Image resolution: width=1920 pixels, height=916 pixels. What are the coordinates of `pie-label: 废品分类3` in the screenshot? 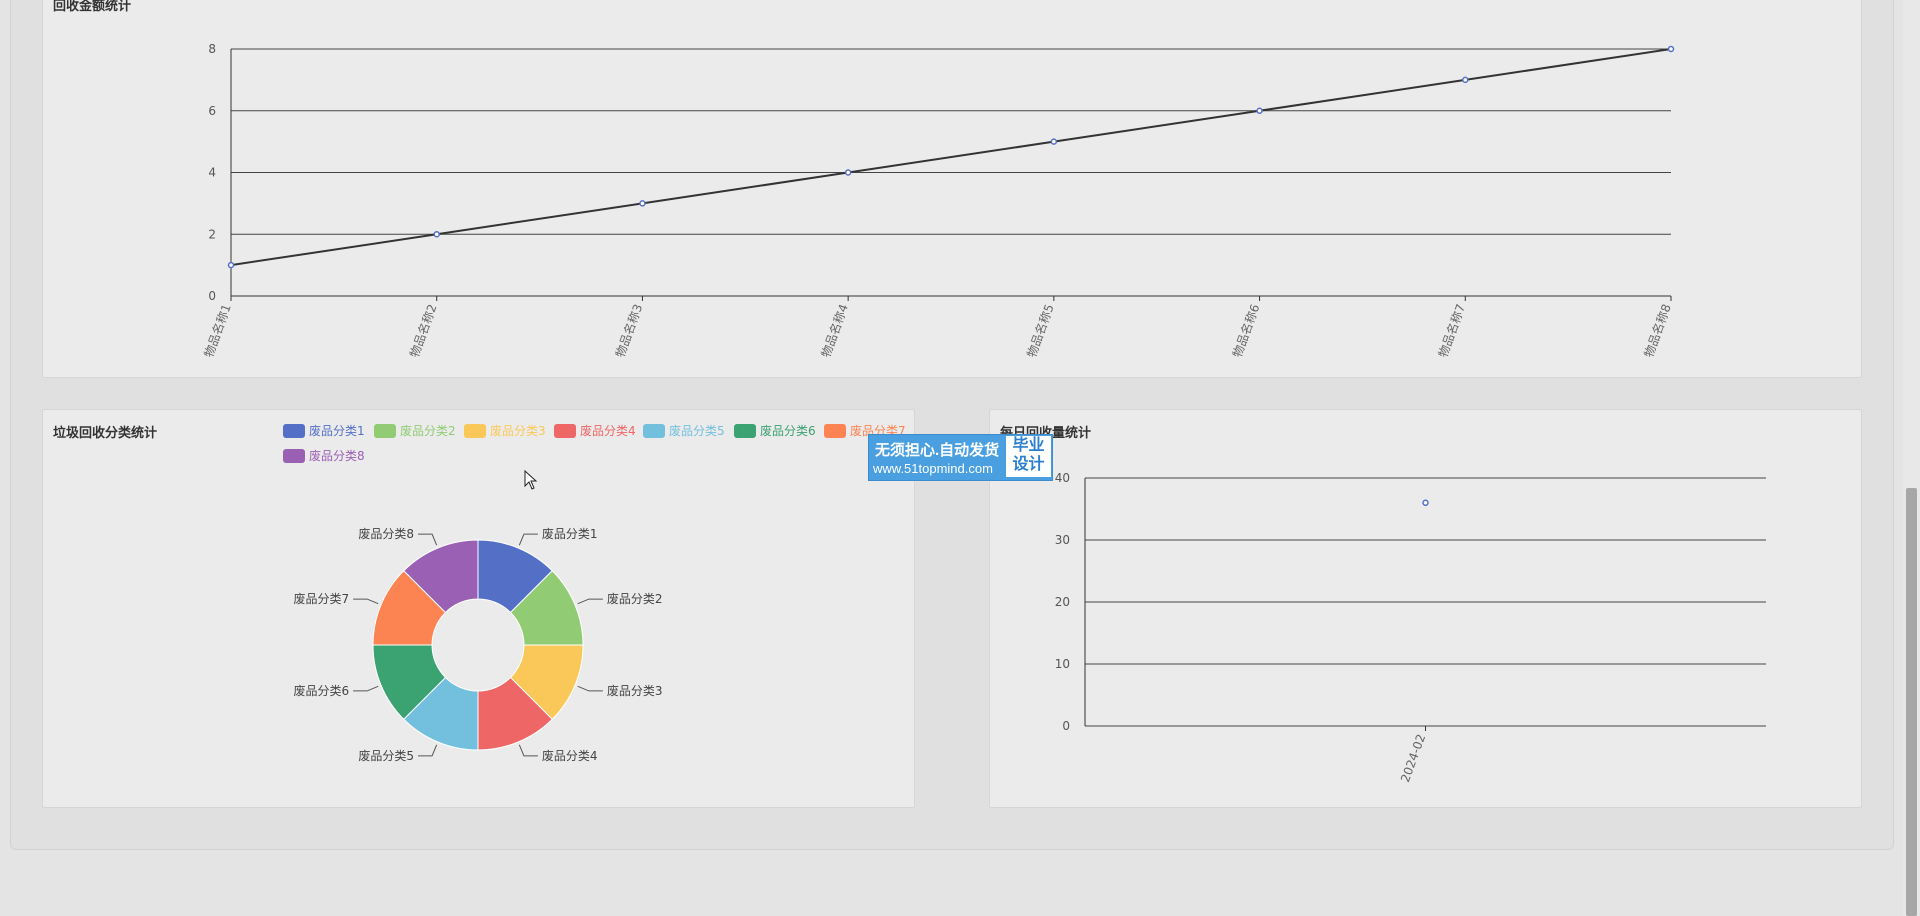 It's located at (635, 690).